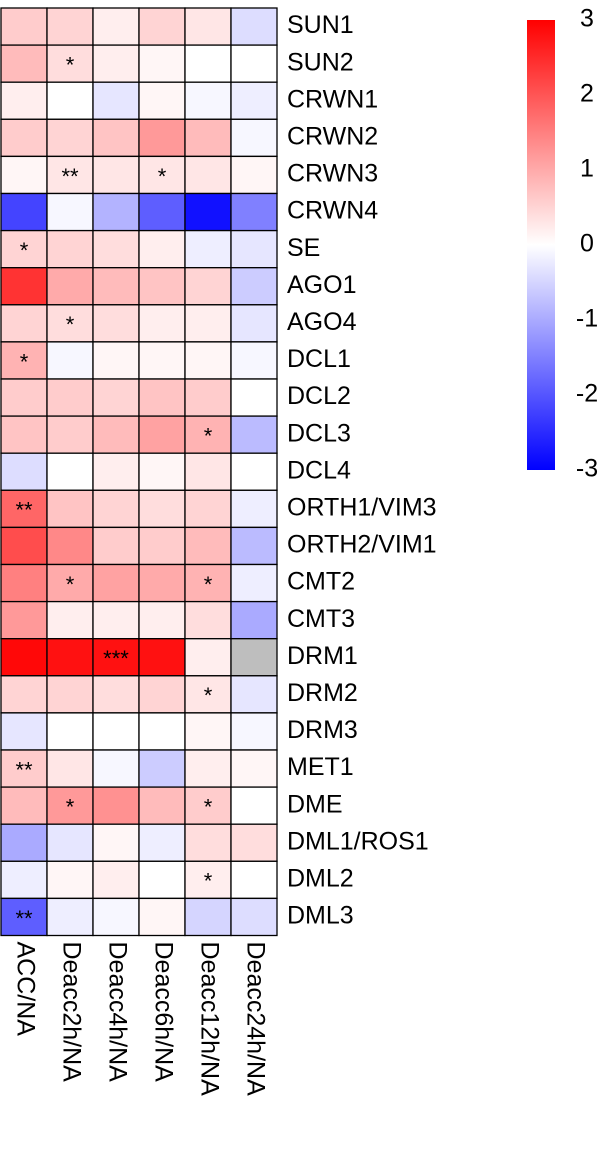 Image resolution: width=602 pixels, height=1168 pixels. What do you see at coordinates (321, 285) in the screenshot?
I see `row-label: AGO1` at bounding box center [321, 285].